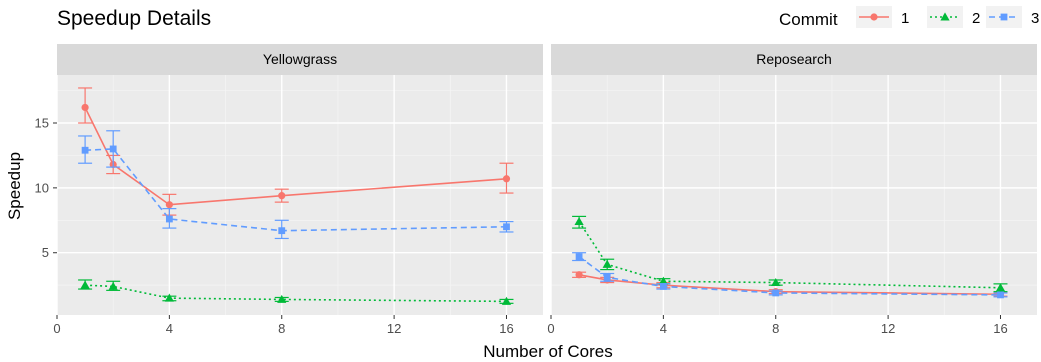 This screenshot has height=362, width=1041. What do you see at coordinates (882, 17) in the screenshot?
I see `legend-item-1: 1` at bounding box center [882, 17].